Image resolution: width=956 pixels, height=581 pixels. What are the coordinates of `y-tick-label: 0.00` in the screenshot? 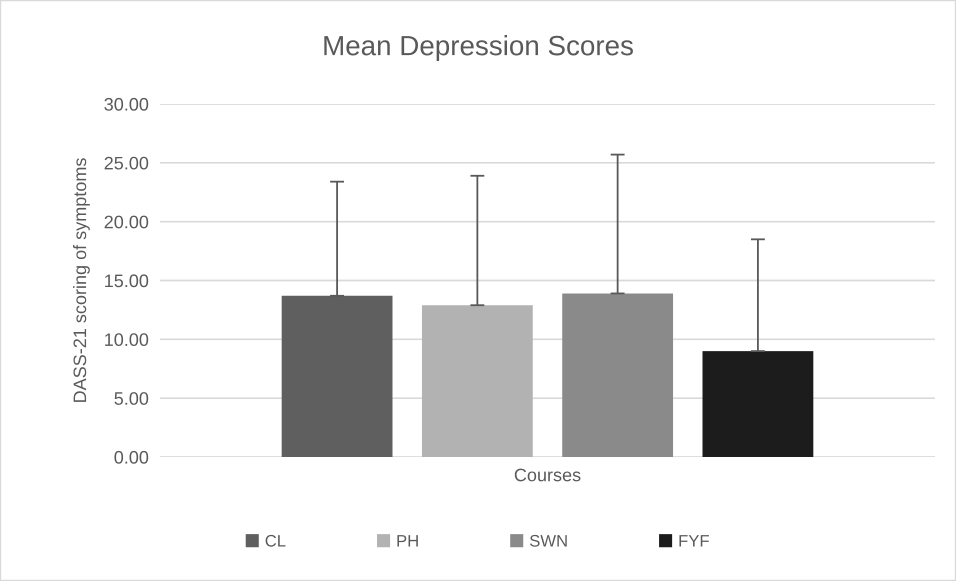 It's located at (131, 457).